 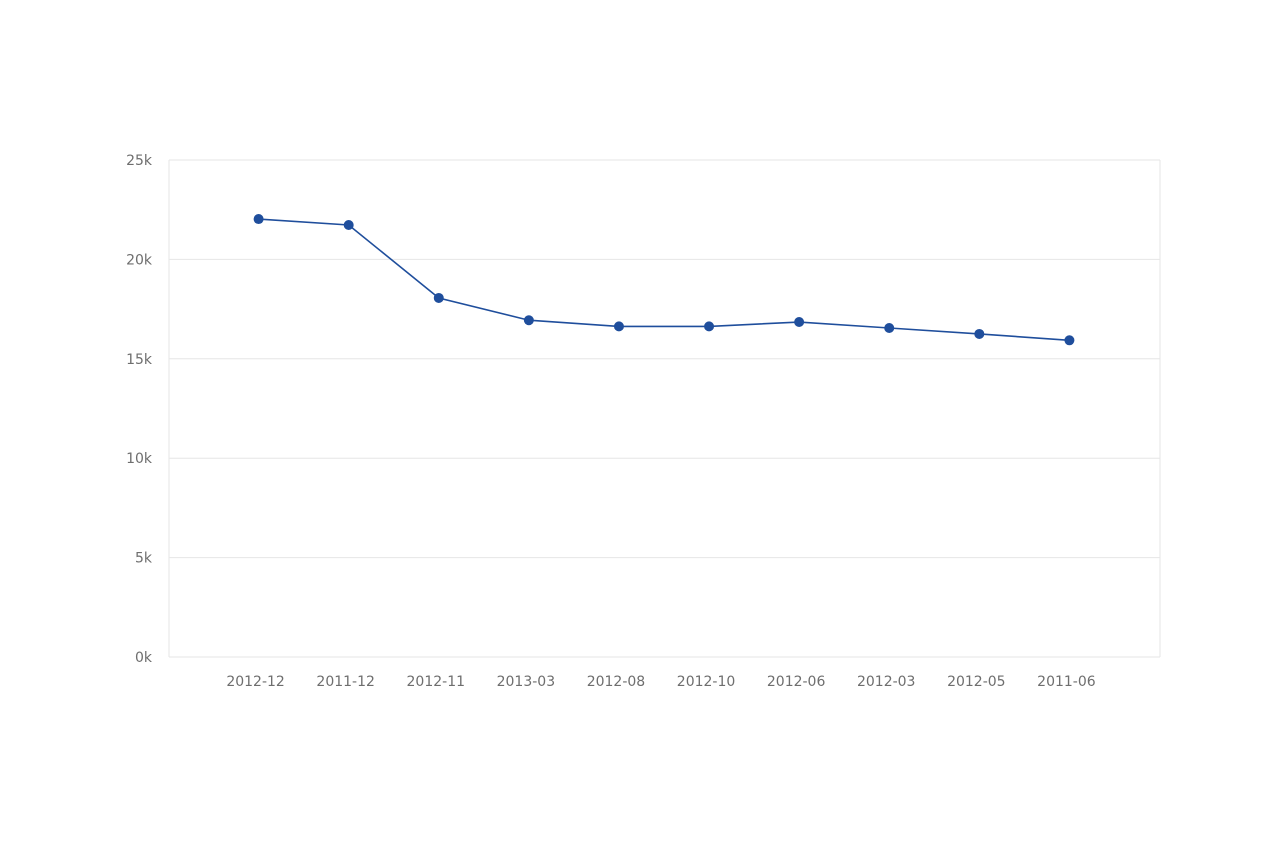 I want to click on data-series, so click(x=664, y=280).